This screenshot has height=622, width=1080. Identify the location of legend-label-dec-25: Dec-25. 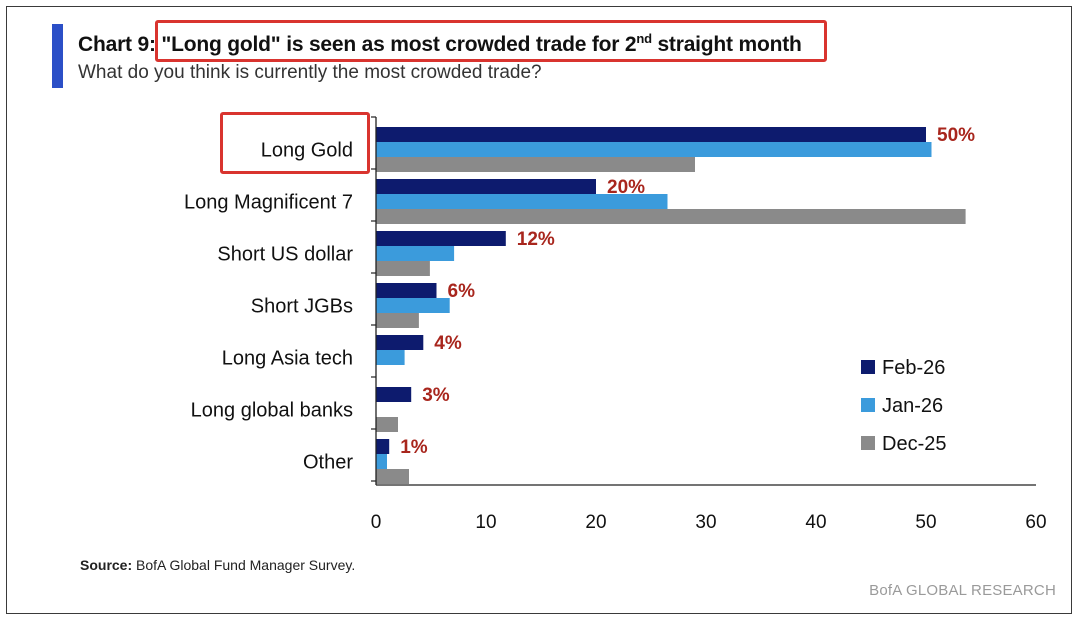
(914, 444).